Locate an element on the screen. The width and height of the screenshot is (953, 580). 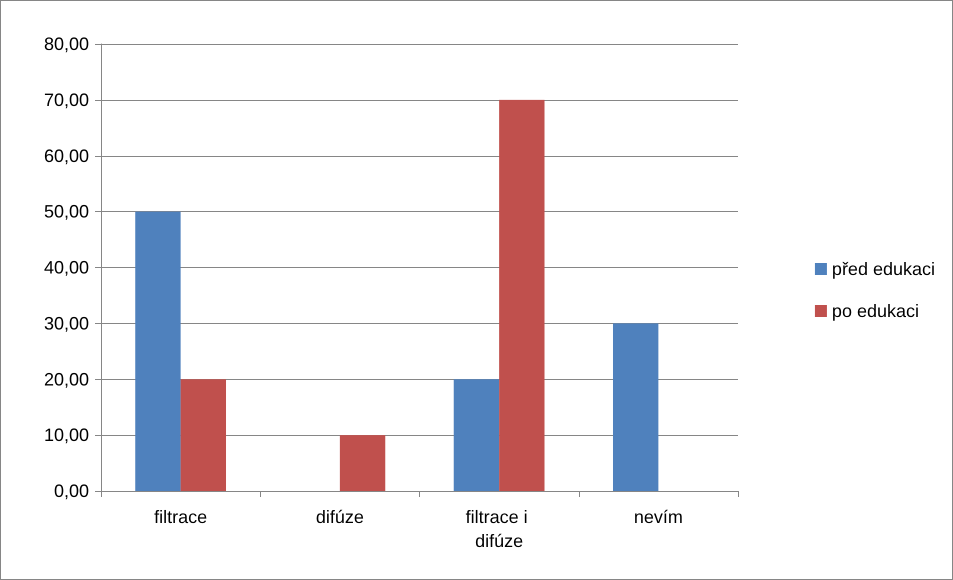
legend-label: před edukaci is located at coordinates (884, 269).